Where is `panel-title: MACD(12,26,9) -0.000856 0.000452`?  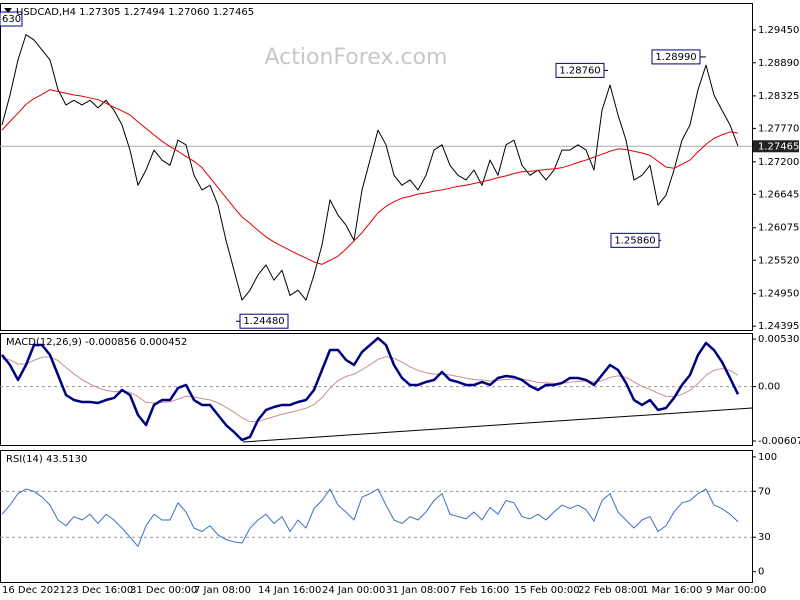
panel-title: MACD(12,26,9) -0.000856 0.000452 is located at coordinates (96, 342).